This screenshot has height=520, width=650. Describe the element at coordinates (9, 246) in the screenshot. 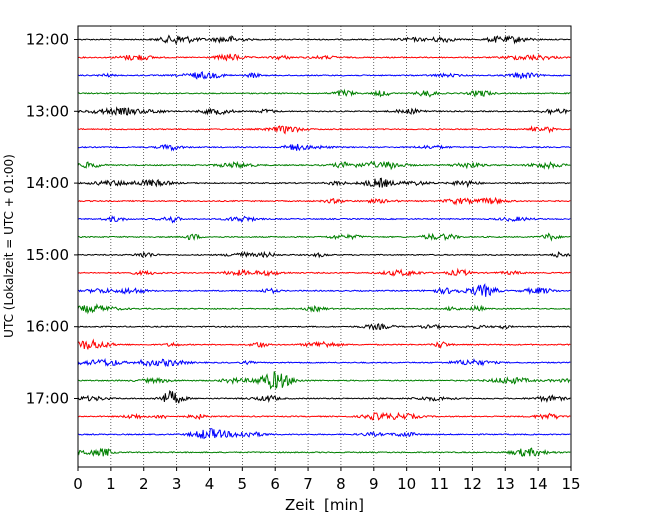

I see `y-axis-label: UTC (Lokalzeit = UTC + 01:00)` at that location.